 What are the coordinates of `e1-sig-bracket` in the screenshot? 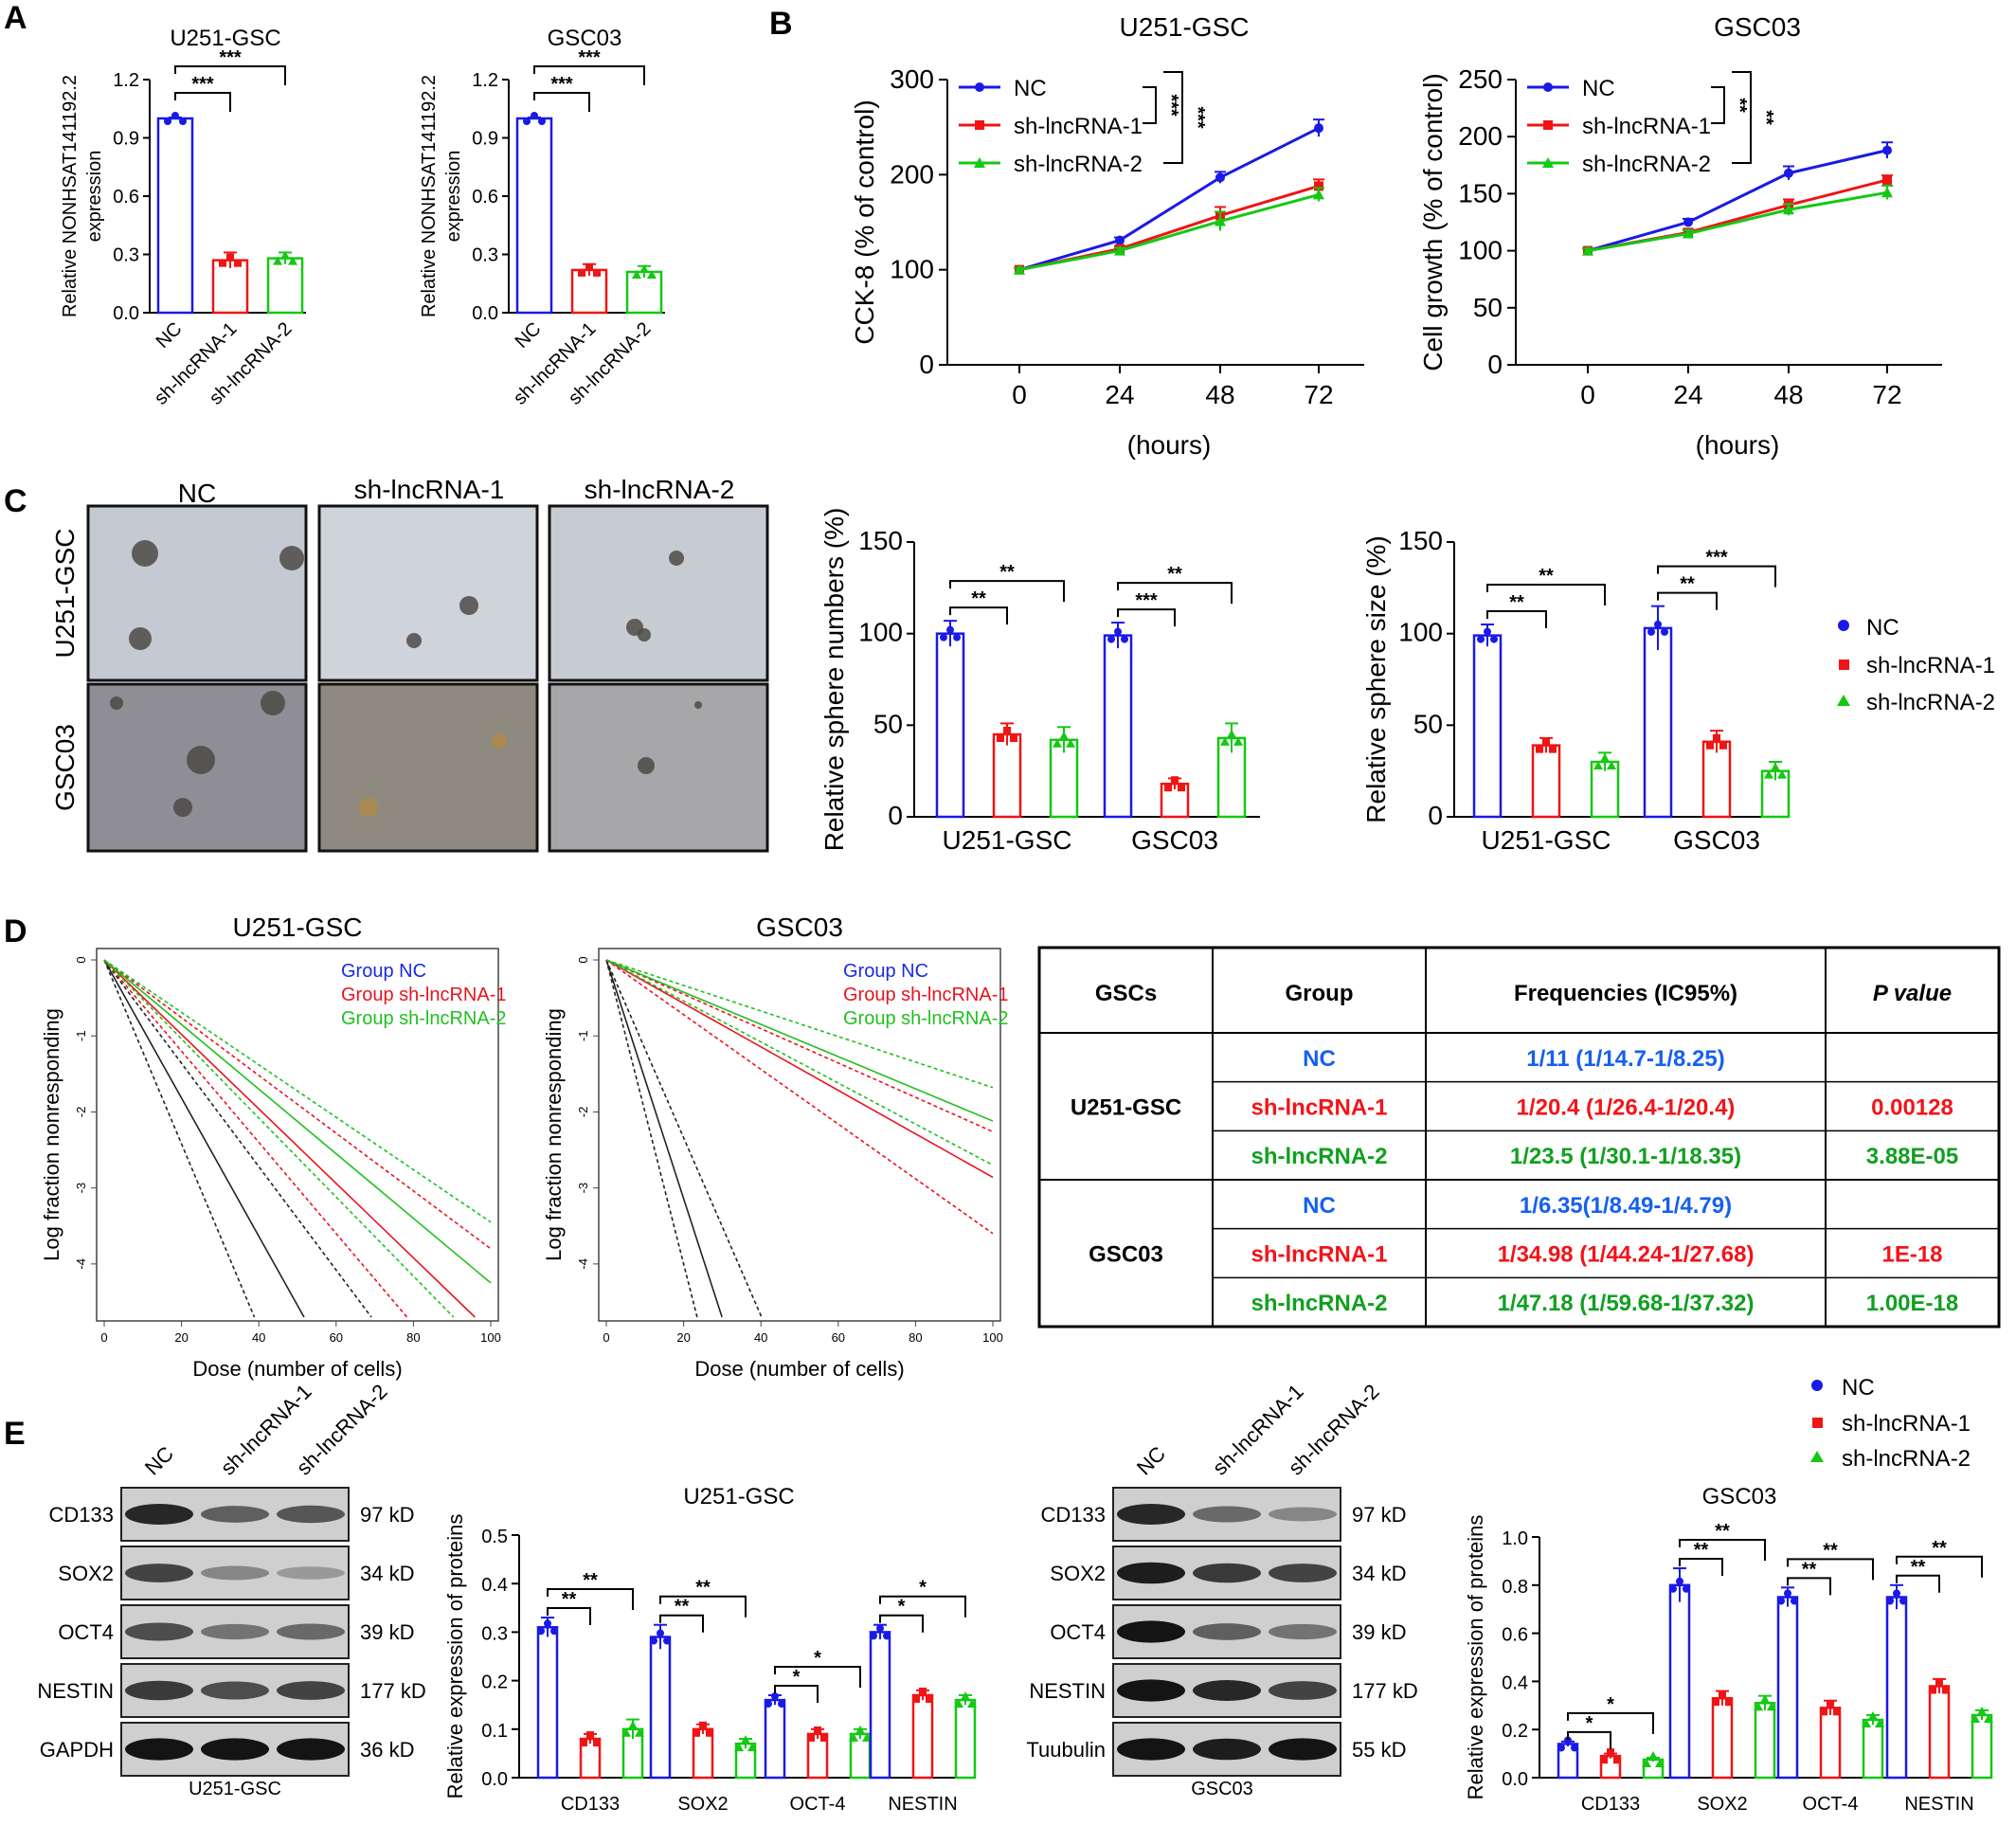 It's located at (796, 1693).